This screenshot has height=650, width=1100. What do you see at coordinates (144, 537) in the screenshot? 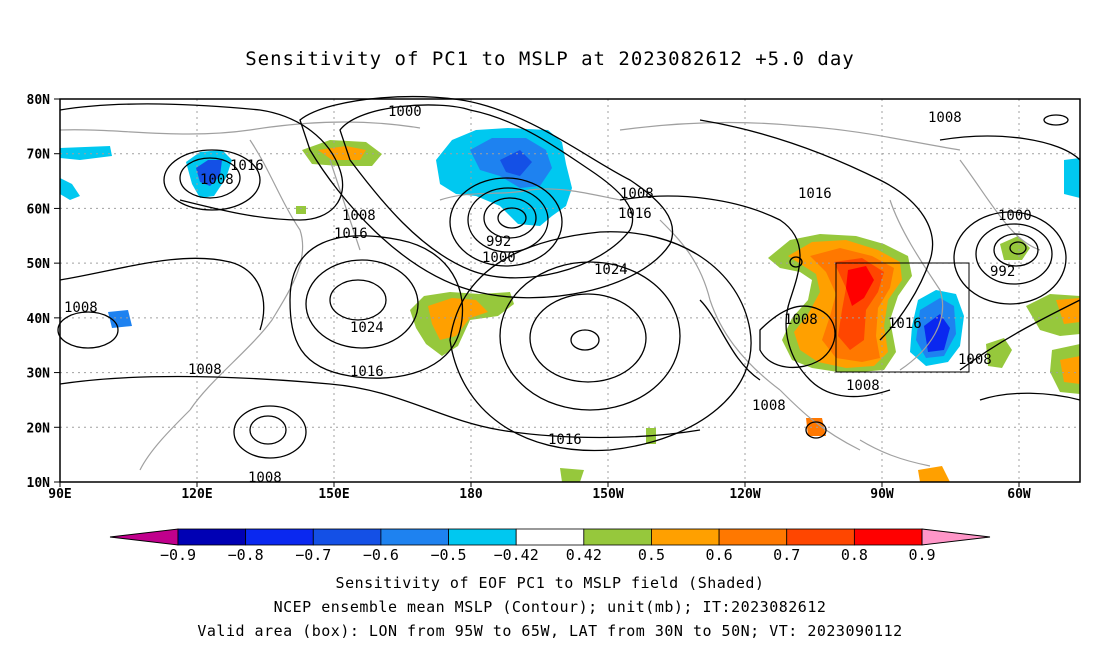
I see `colorbar-under-triangle` at bounding box center [144, 537].